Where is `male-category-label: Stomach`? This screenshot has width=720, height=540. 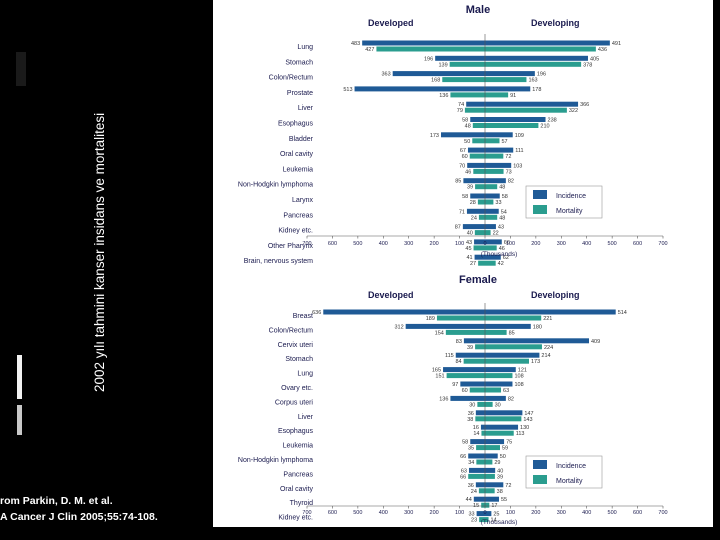 male-category-label: Stomach is located at coordinates (299, 62).